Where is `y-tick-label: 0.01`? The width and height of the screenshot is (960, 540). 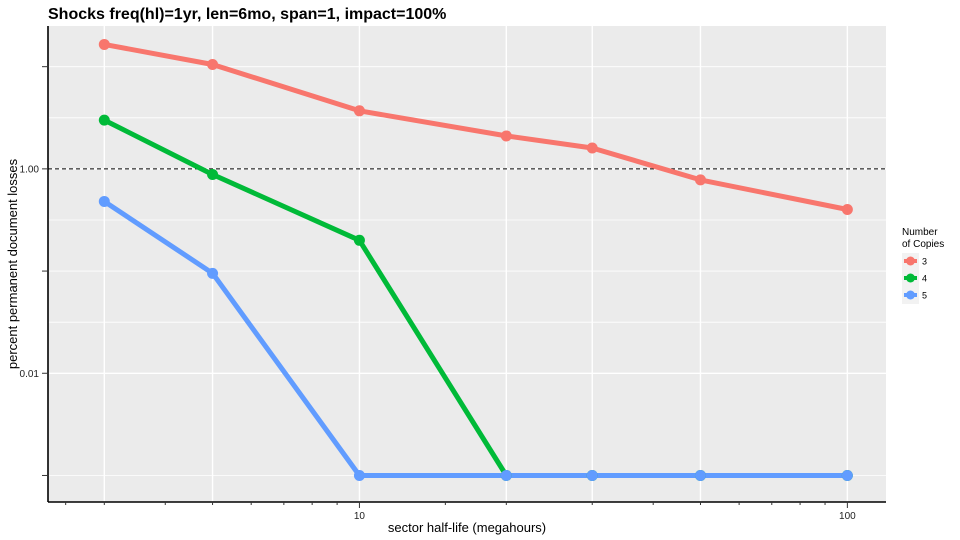 y-tick-label: 0.01 is located at coordinates (30, 374).